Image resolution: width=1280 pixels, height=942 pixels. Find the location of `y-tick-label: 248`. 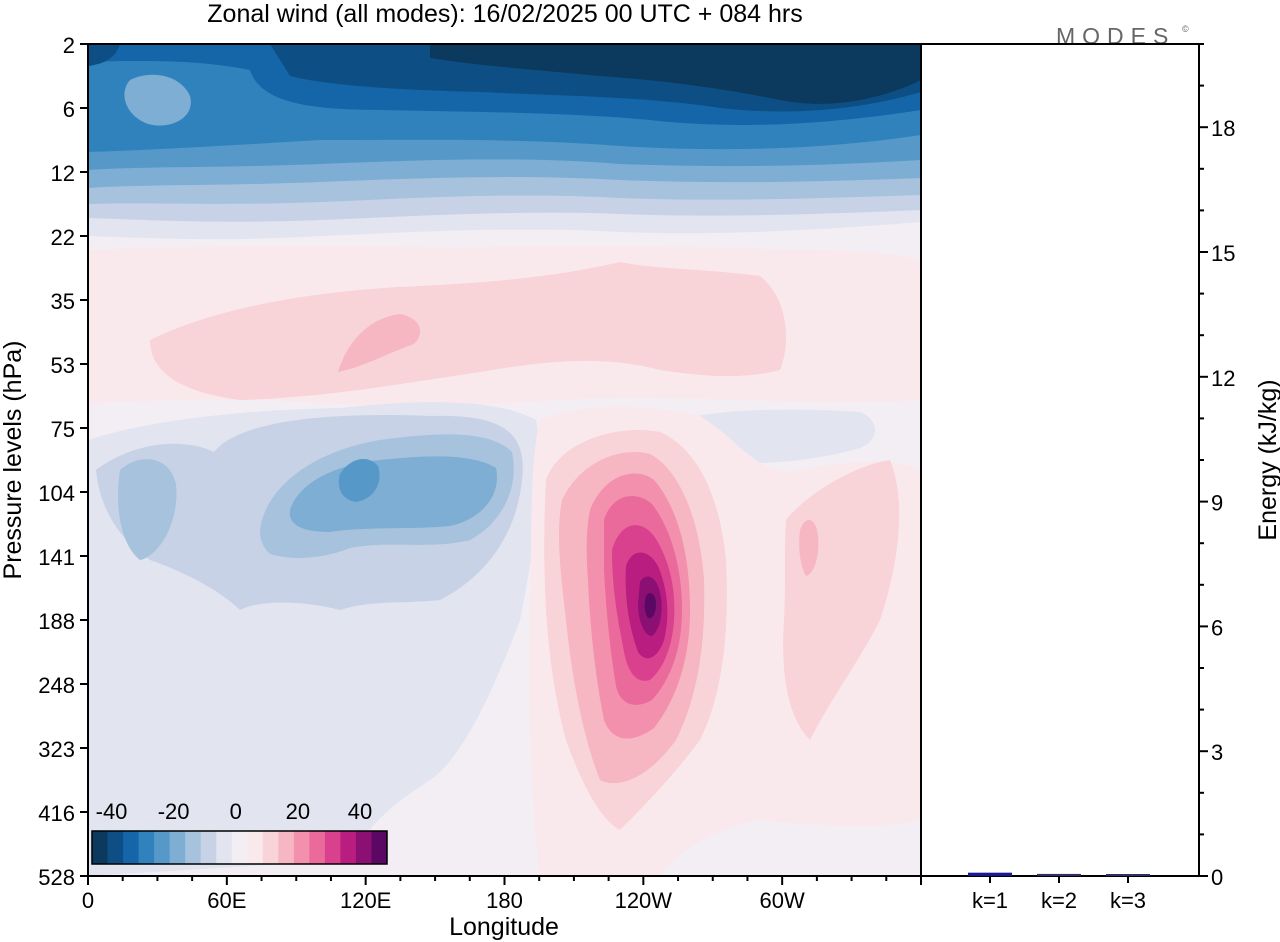

y-tick-label: 248 is located at coordinates (56, 685).